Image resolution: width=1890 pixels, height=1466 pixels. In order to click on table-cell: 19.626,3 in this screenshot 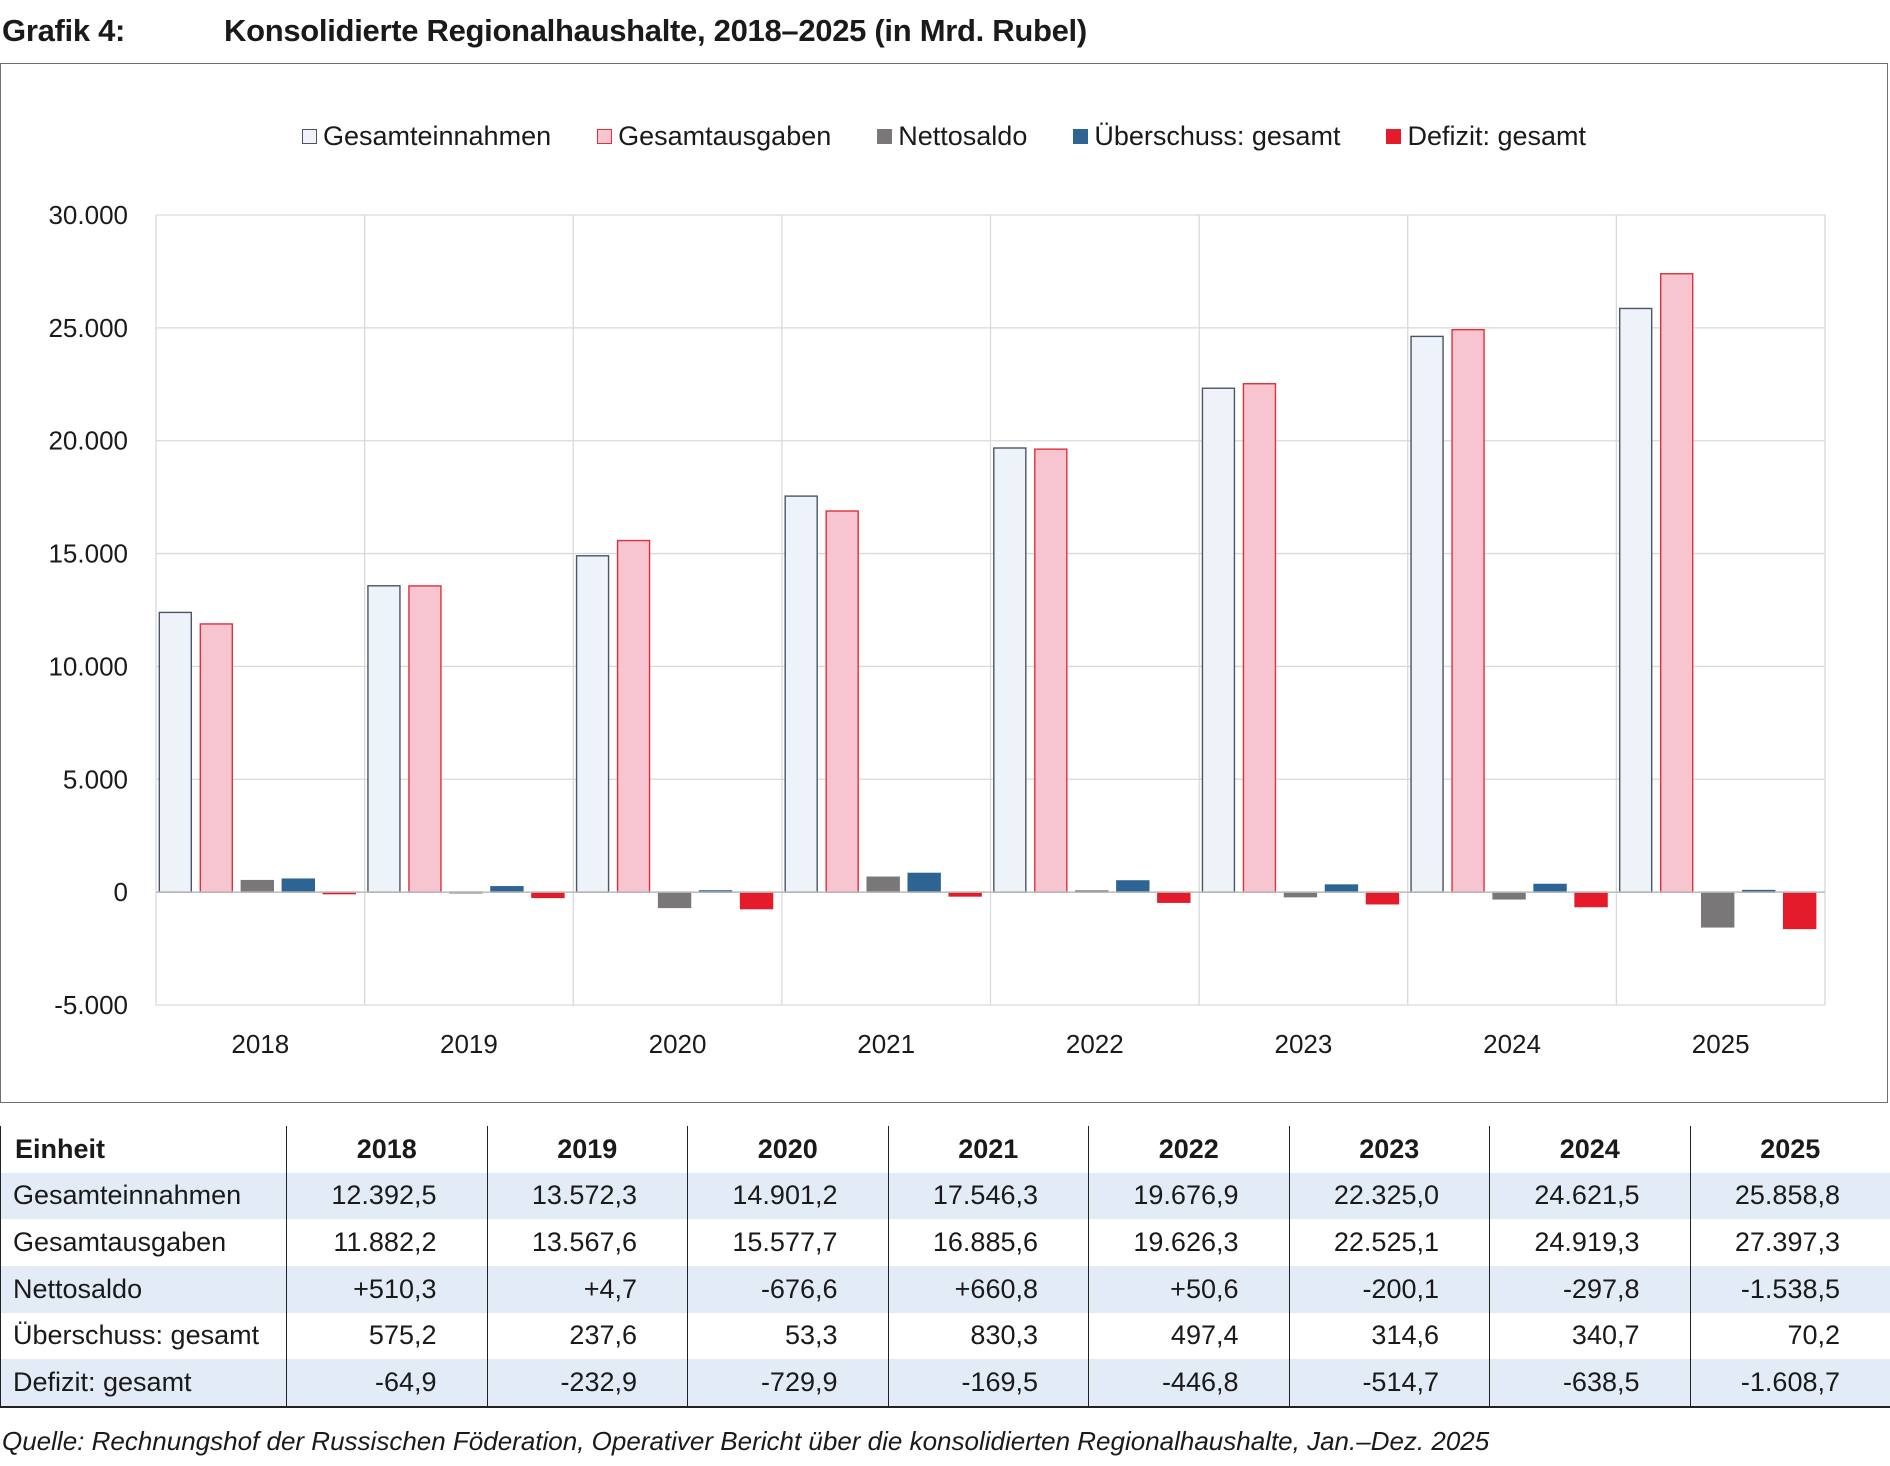, I will do `click(1189, 1242)`.